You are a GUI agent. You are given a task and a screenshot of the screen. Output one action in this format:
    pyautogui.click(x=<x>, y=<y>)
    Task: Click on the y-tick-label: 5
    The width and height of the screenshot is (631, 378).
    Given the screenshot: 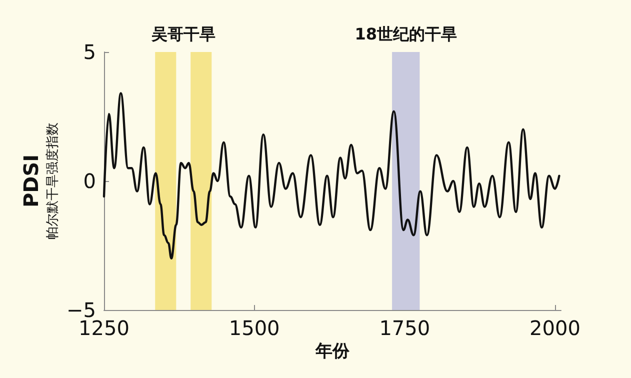 What is the action you would take?
    pyautogui.click(x=89, y=52)
    